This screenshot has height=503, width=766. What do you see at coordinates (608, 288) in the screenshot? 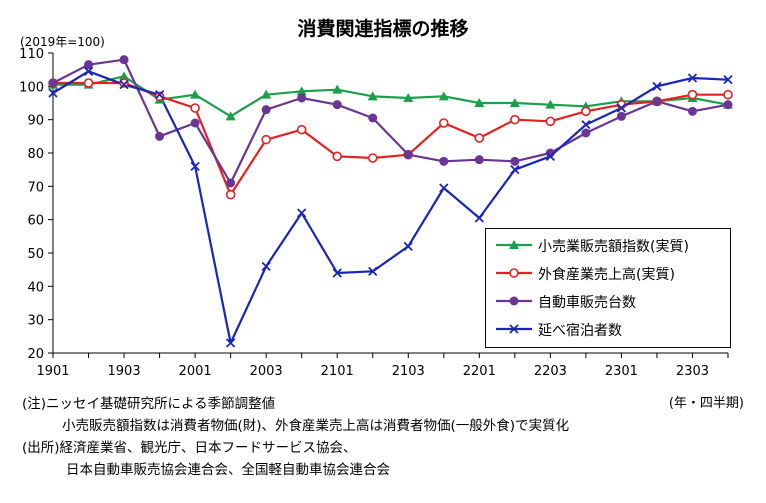
I see `chart-legend: 小売業販売額指数(実質) 外食産業売上高(実質) 自動車販売台数 延べ宿泊者数` at bounding box center [608, 288].